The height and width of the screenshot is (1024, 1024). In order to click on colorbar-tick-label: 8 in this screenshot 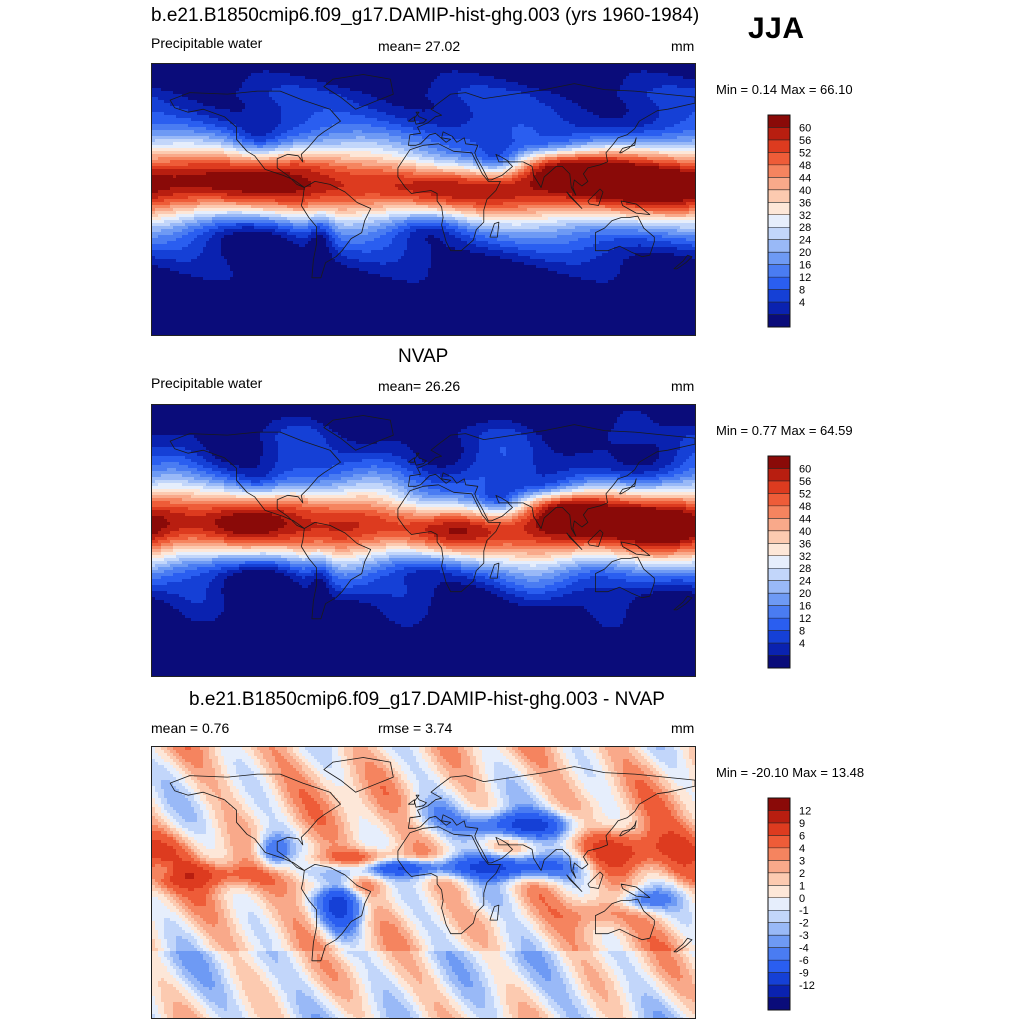, I will do `click(802, 291)`.